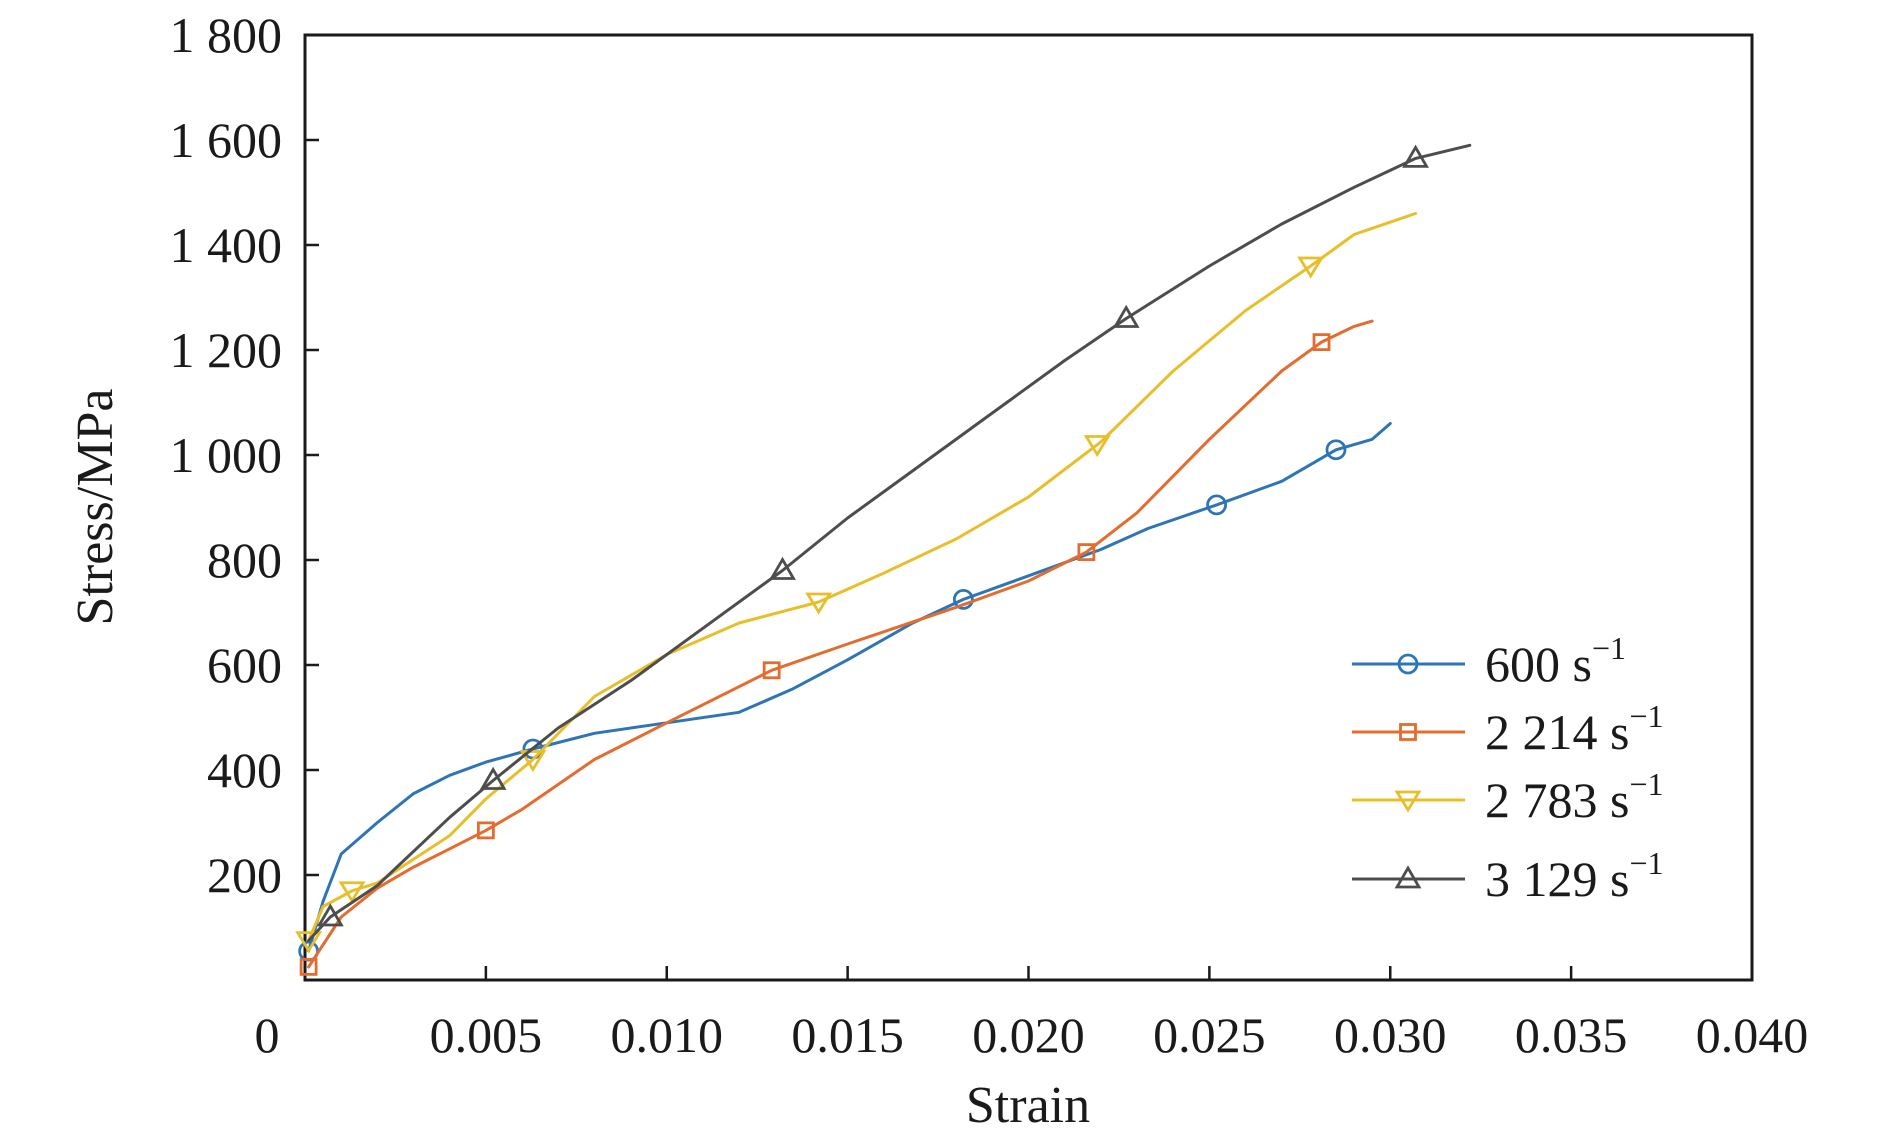  What do you see at coordinates (1028, 1105) in the screenshot?
I see `x-axis-label: Strain` at bounding box center [1028, 1105].